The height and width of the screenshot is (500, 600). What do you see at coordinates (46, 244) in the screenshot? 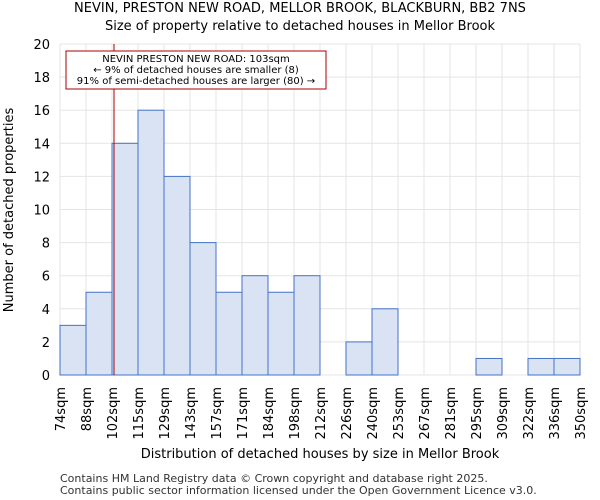
I see `y-tick-label: 8` at bounding box center [46, 244].